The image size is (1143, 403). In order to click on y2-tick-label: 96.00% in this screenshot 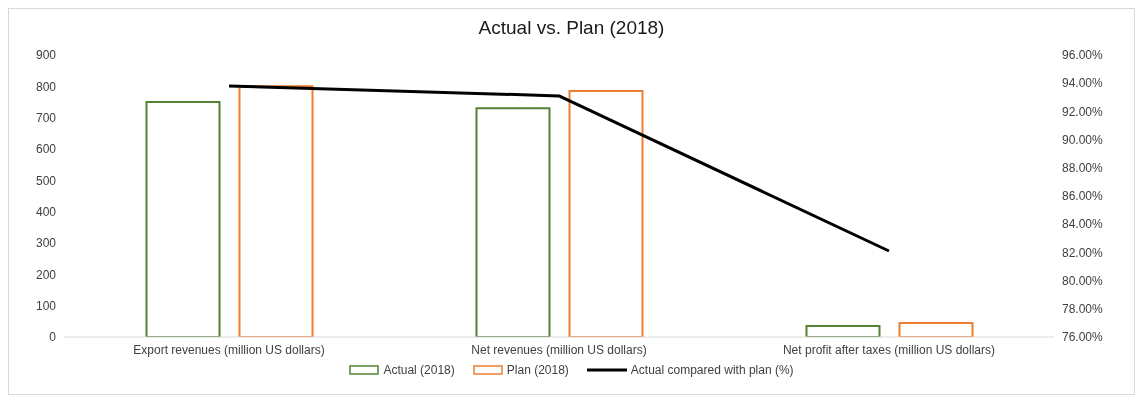, I will do `click(1083, 55)`.